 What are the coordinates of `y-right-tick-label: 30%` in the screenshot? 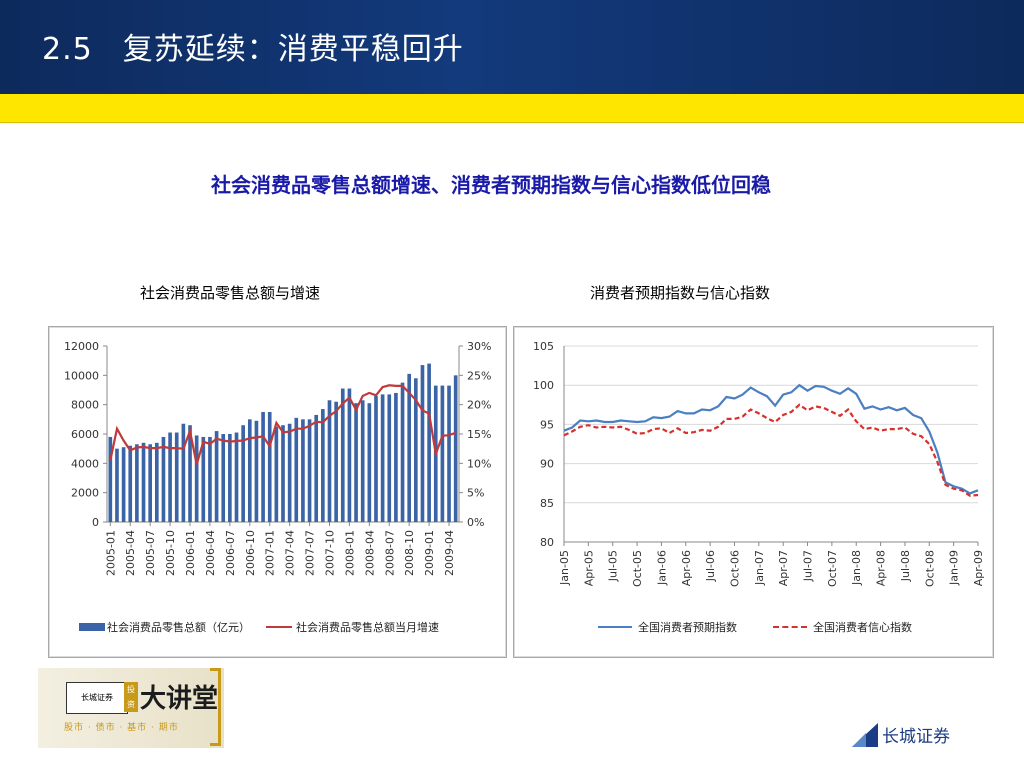 It's located at (479, 346).